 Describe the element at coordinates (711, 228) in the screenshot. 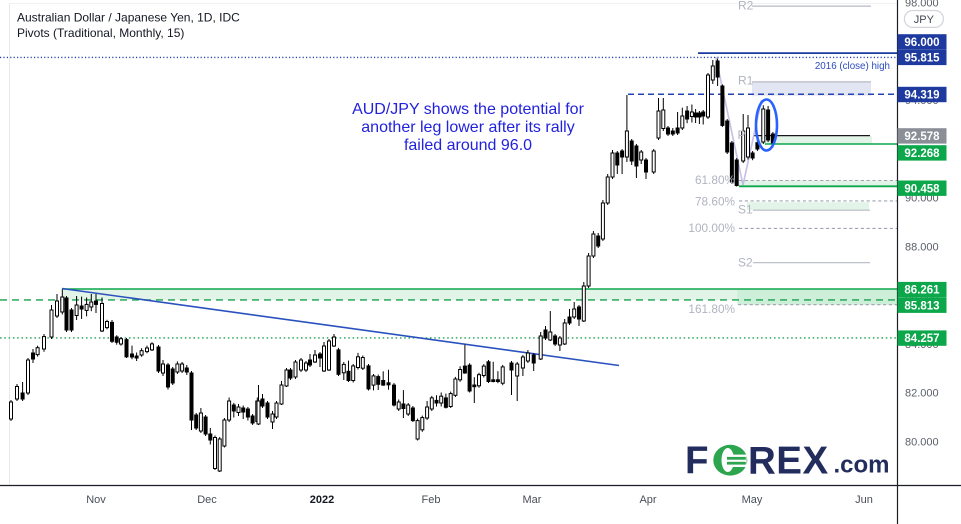

I see `svg-text: 100.00%` at that location.